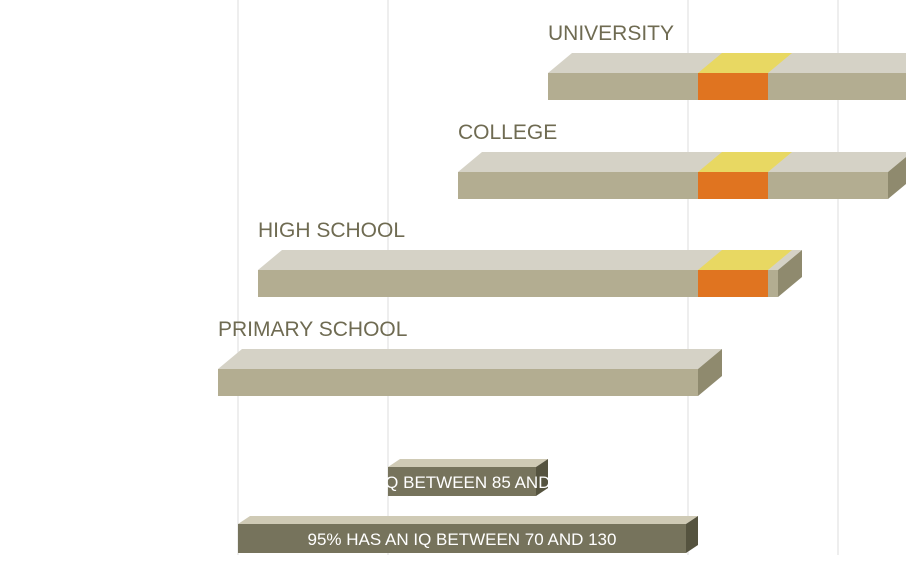  What do you see at coordinates (458, 382) in the screenshot?
I see `bar-primary-school-front` at bounding box center [458, 382].